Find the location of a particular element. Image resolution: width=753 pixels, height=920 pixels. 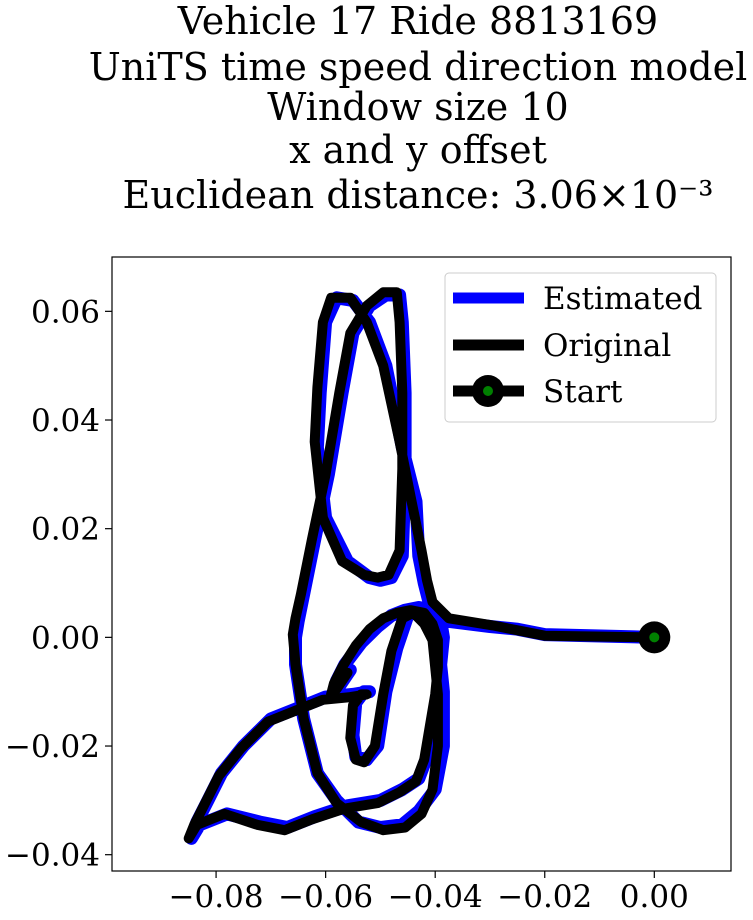

start-layer is located at coordinates (654, 637).